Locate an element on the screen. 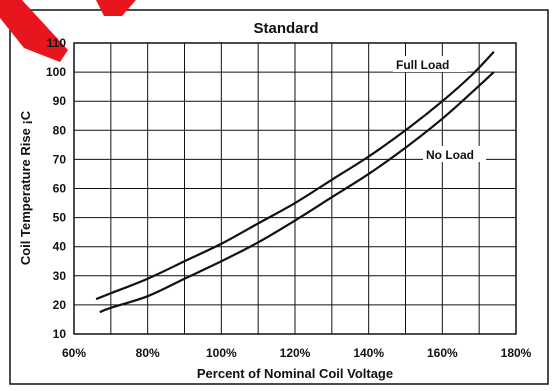  x-tick-label: 160% is located at coordinates (442, 353).